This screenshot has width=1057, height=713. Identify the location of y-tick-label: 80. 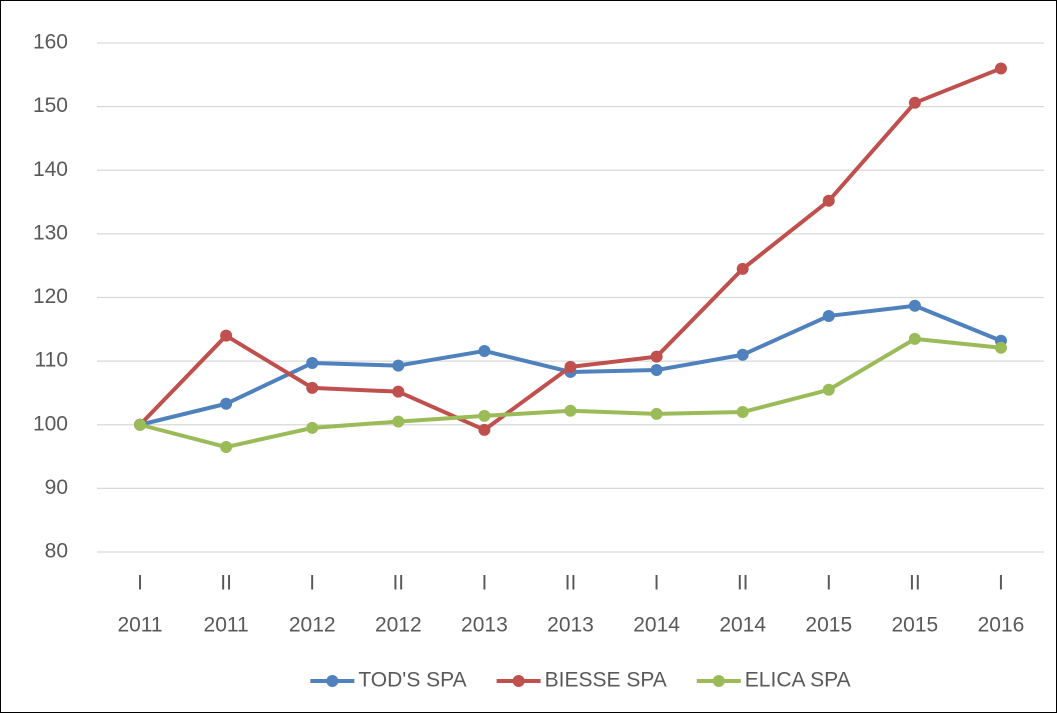
(56, 551).